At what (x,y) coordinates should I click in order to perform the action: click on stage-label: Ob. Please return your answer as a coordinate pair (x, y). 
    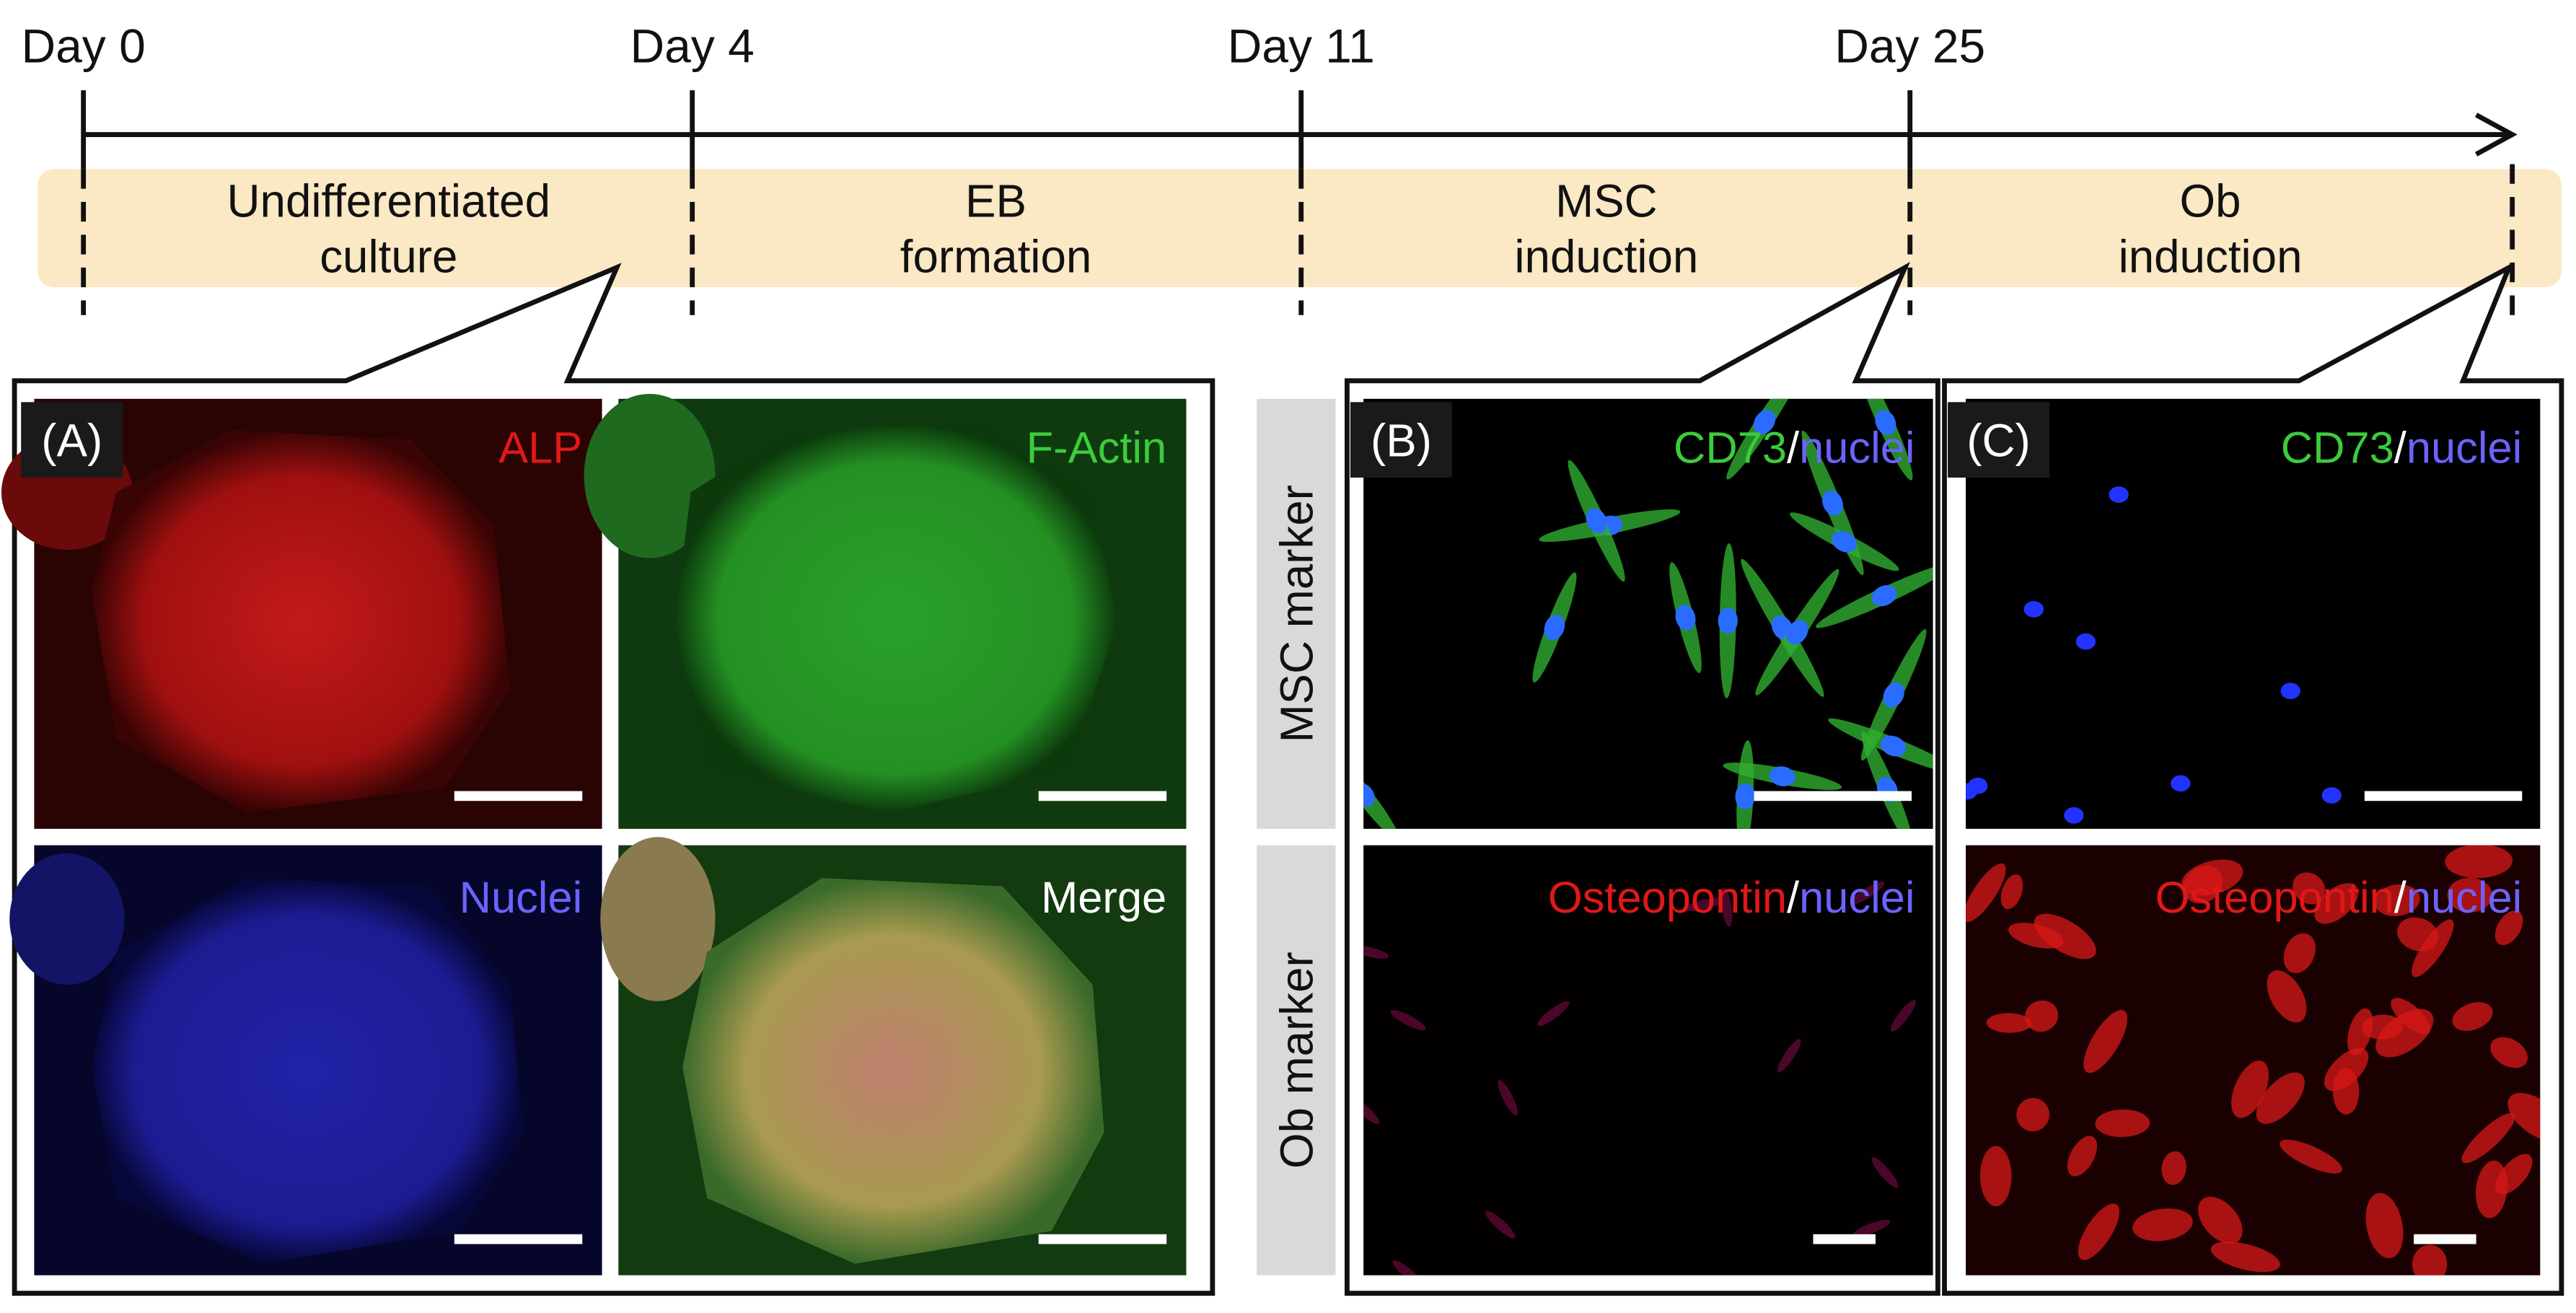
    Looking at the image, I should click on (2210, 201).